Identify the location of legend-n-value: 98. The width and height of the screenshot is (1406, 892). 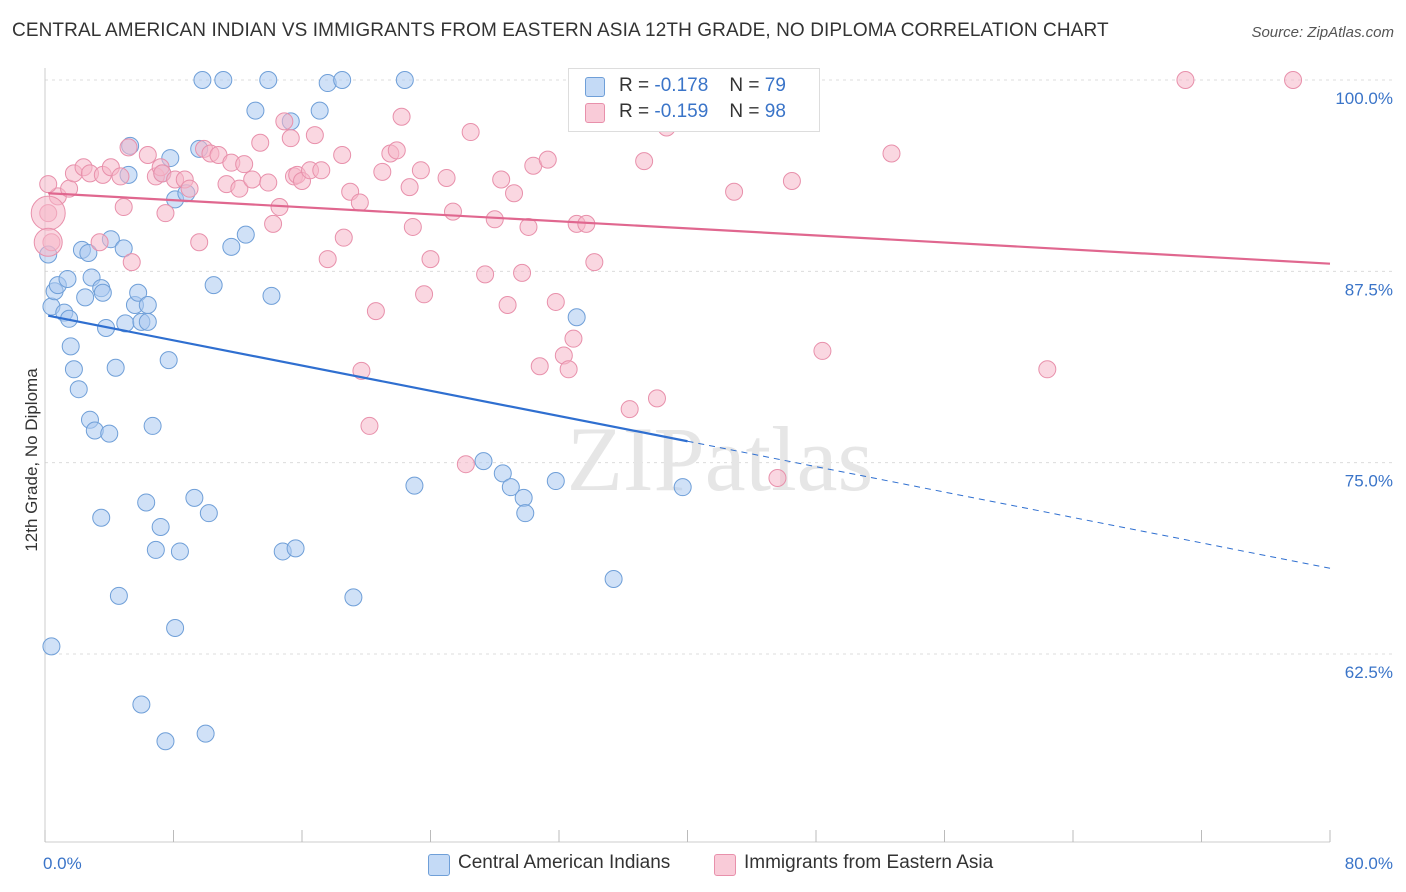
(775, 111).